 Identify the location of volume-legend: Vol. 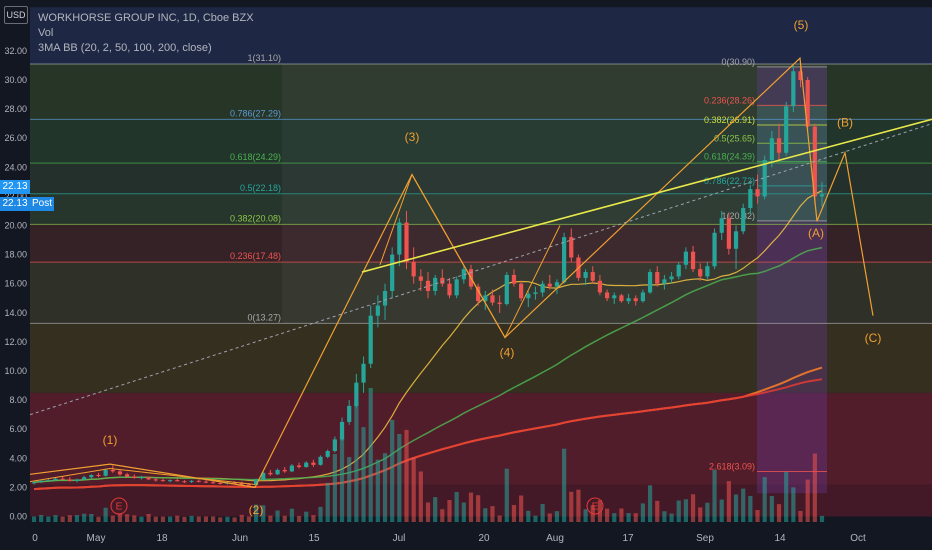
(46, 33).